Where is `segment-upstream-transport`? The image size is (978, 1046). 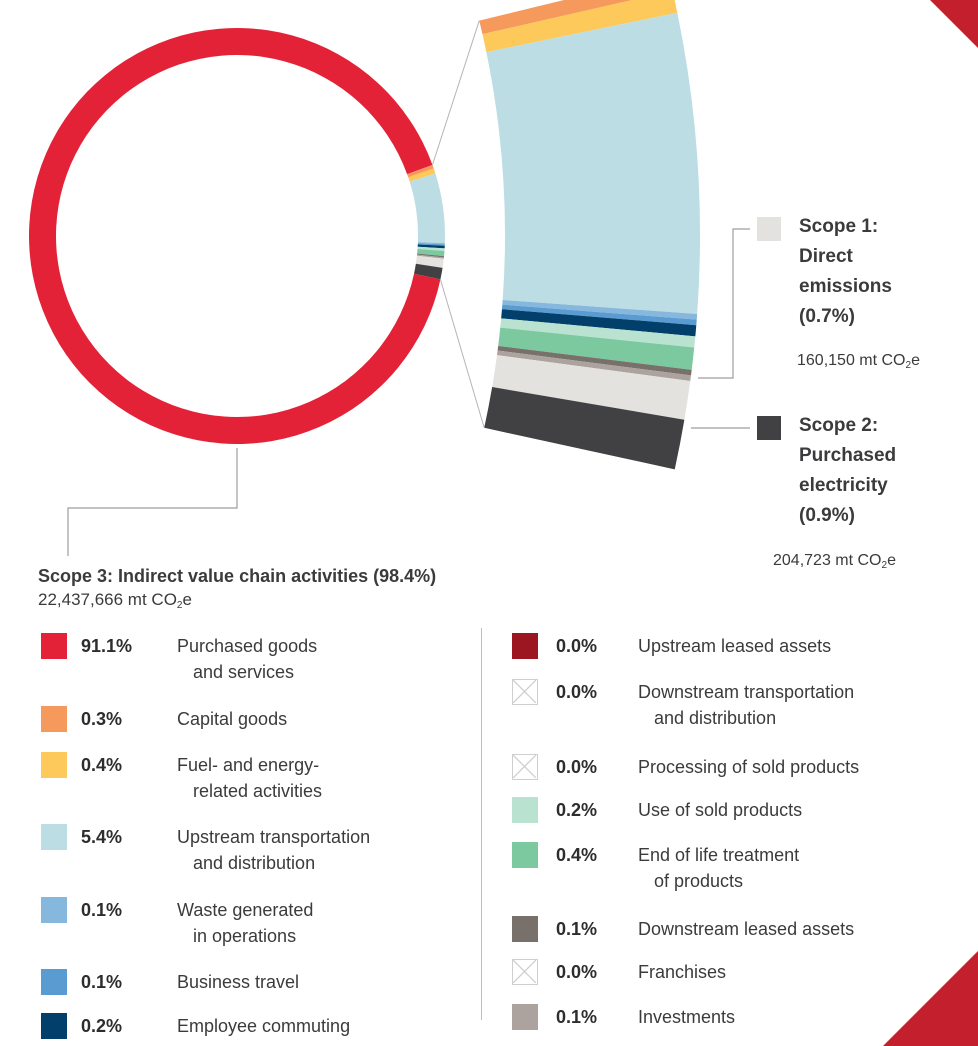 segment-upstream-transport is located at coordinates (427, 208).